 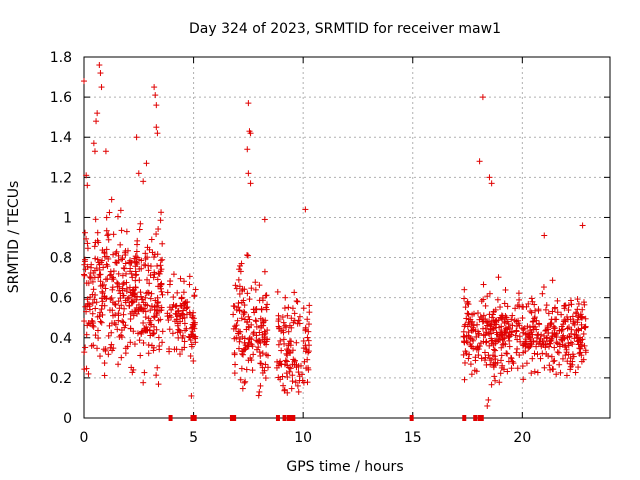 I want to click on zero-marker, so click(x=192, y=418).